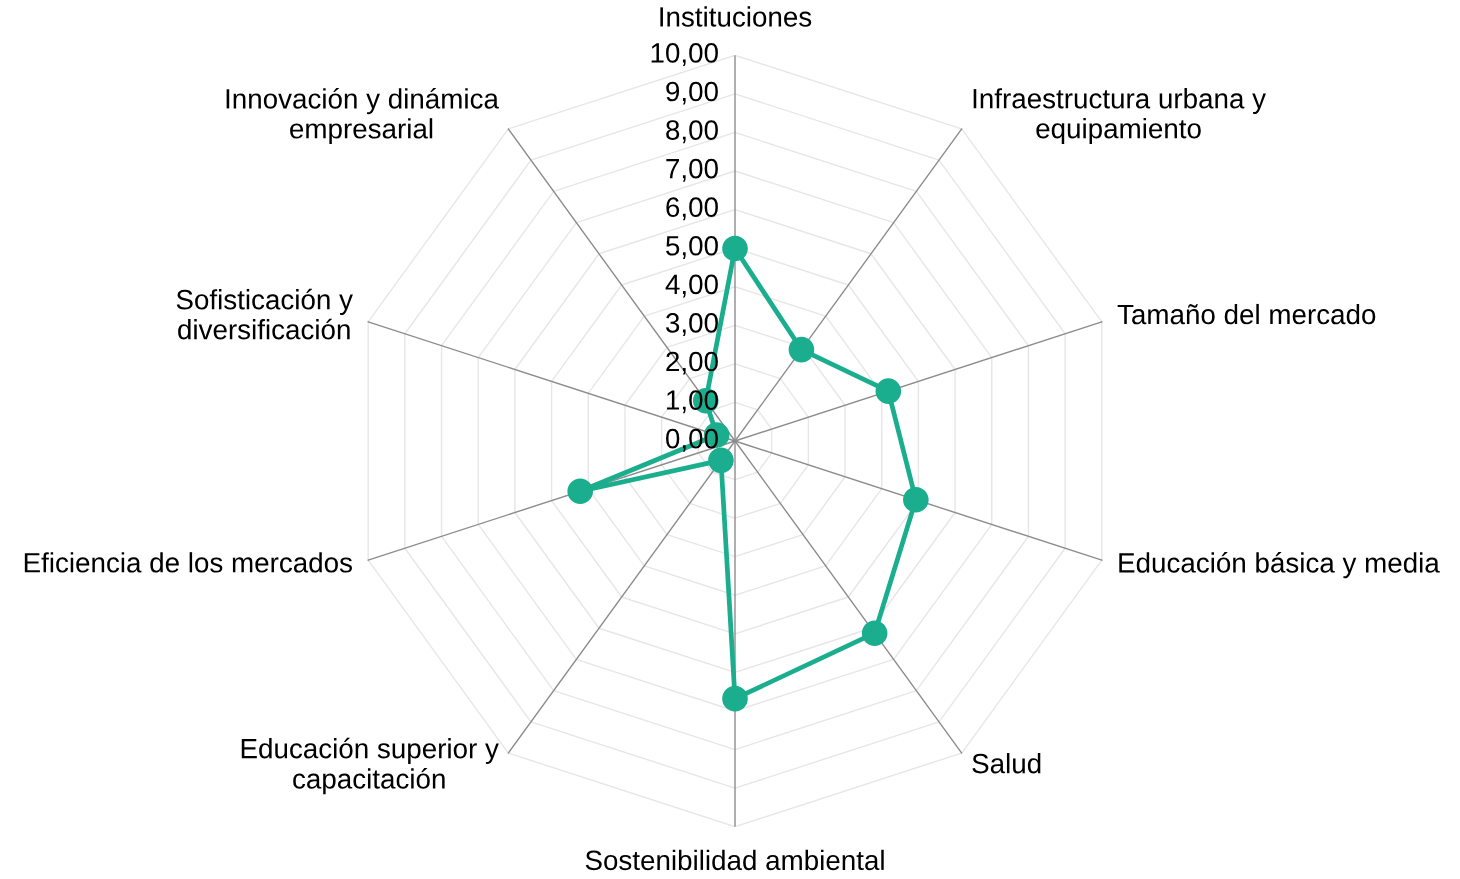 Image resolution: width=1460 pixels, height=879 pixels. Describe the element at coordinates (736, 16) in the screenshot. I see `spoke-label: Instituciones` at that location.